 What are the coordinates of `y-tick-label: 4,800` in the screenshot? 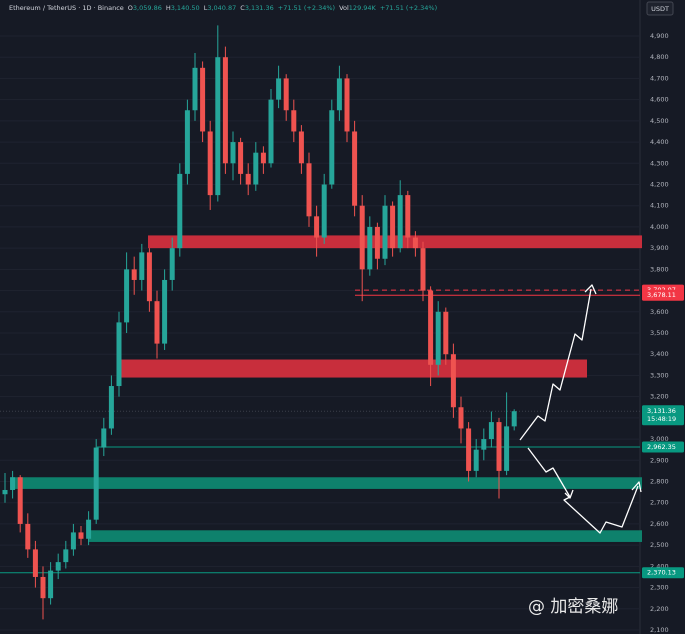 It's located at (659, 57).